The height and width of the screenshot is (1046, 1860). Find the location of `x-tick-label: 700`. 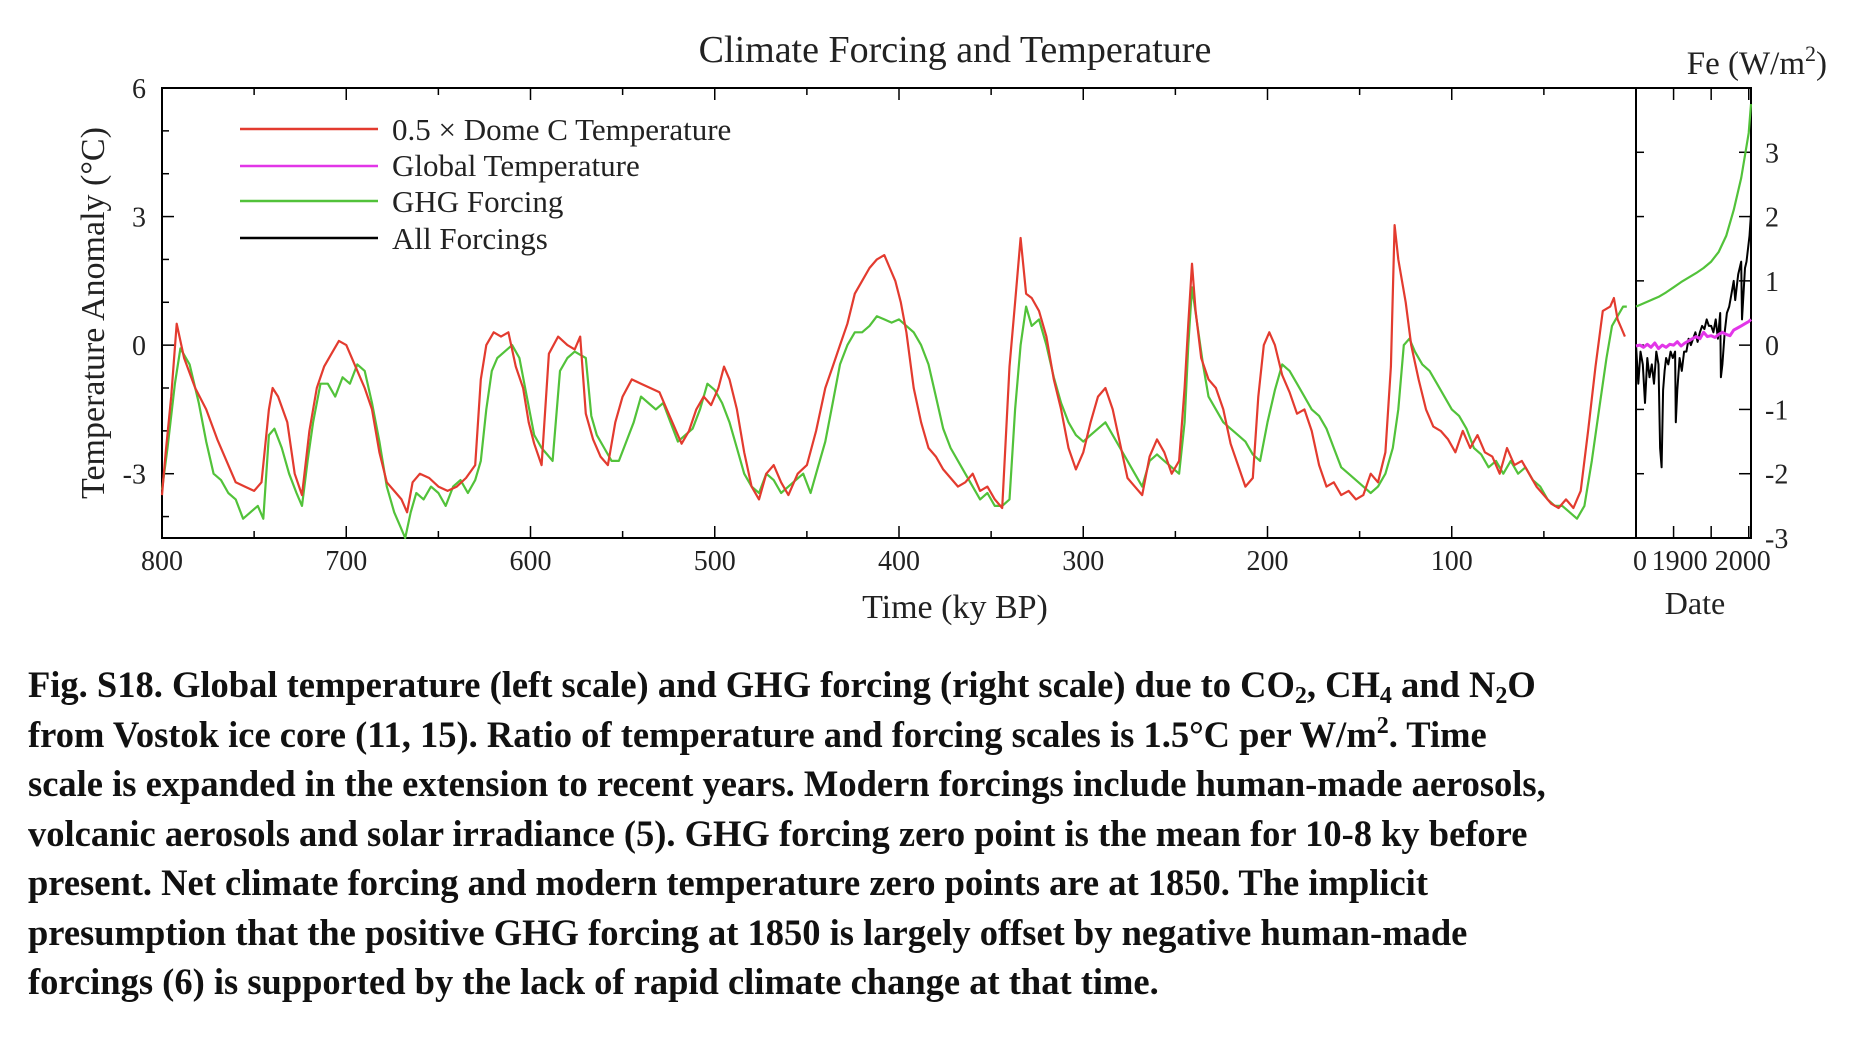

x-tick-label: 700 is located at coordinates (346, 561).